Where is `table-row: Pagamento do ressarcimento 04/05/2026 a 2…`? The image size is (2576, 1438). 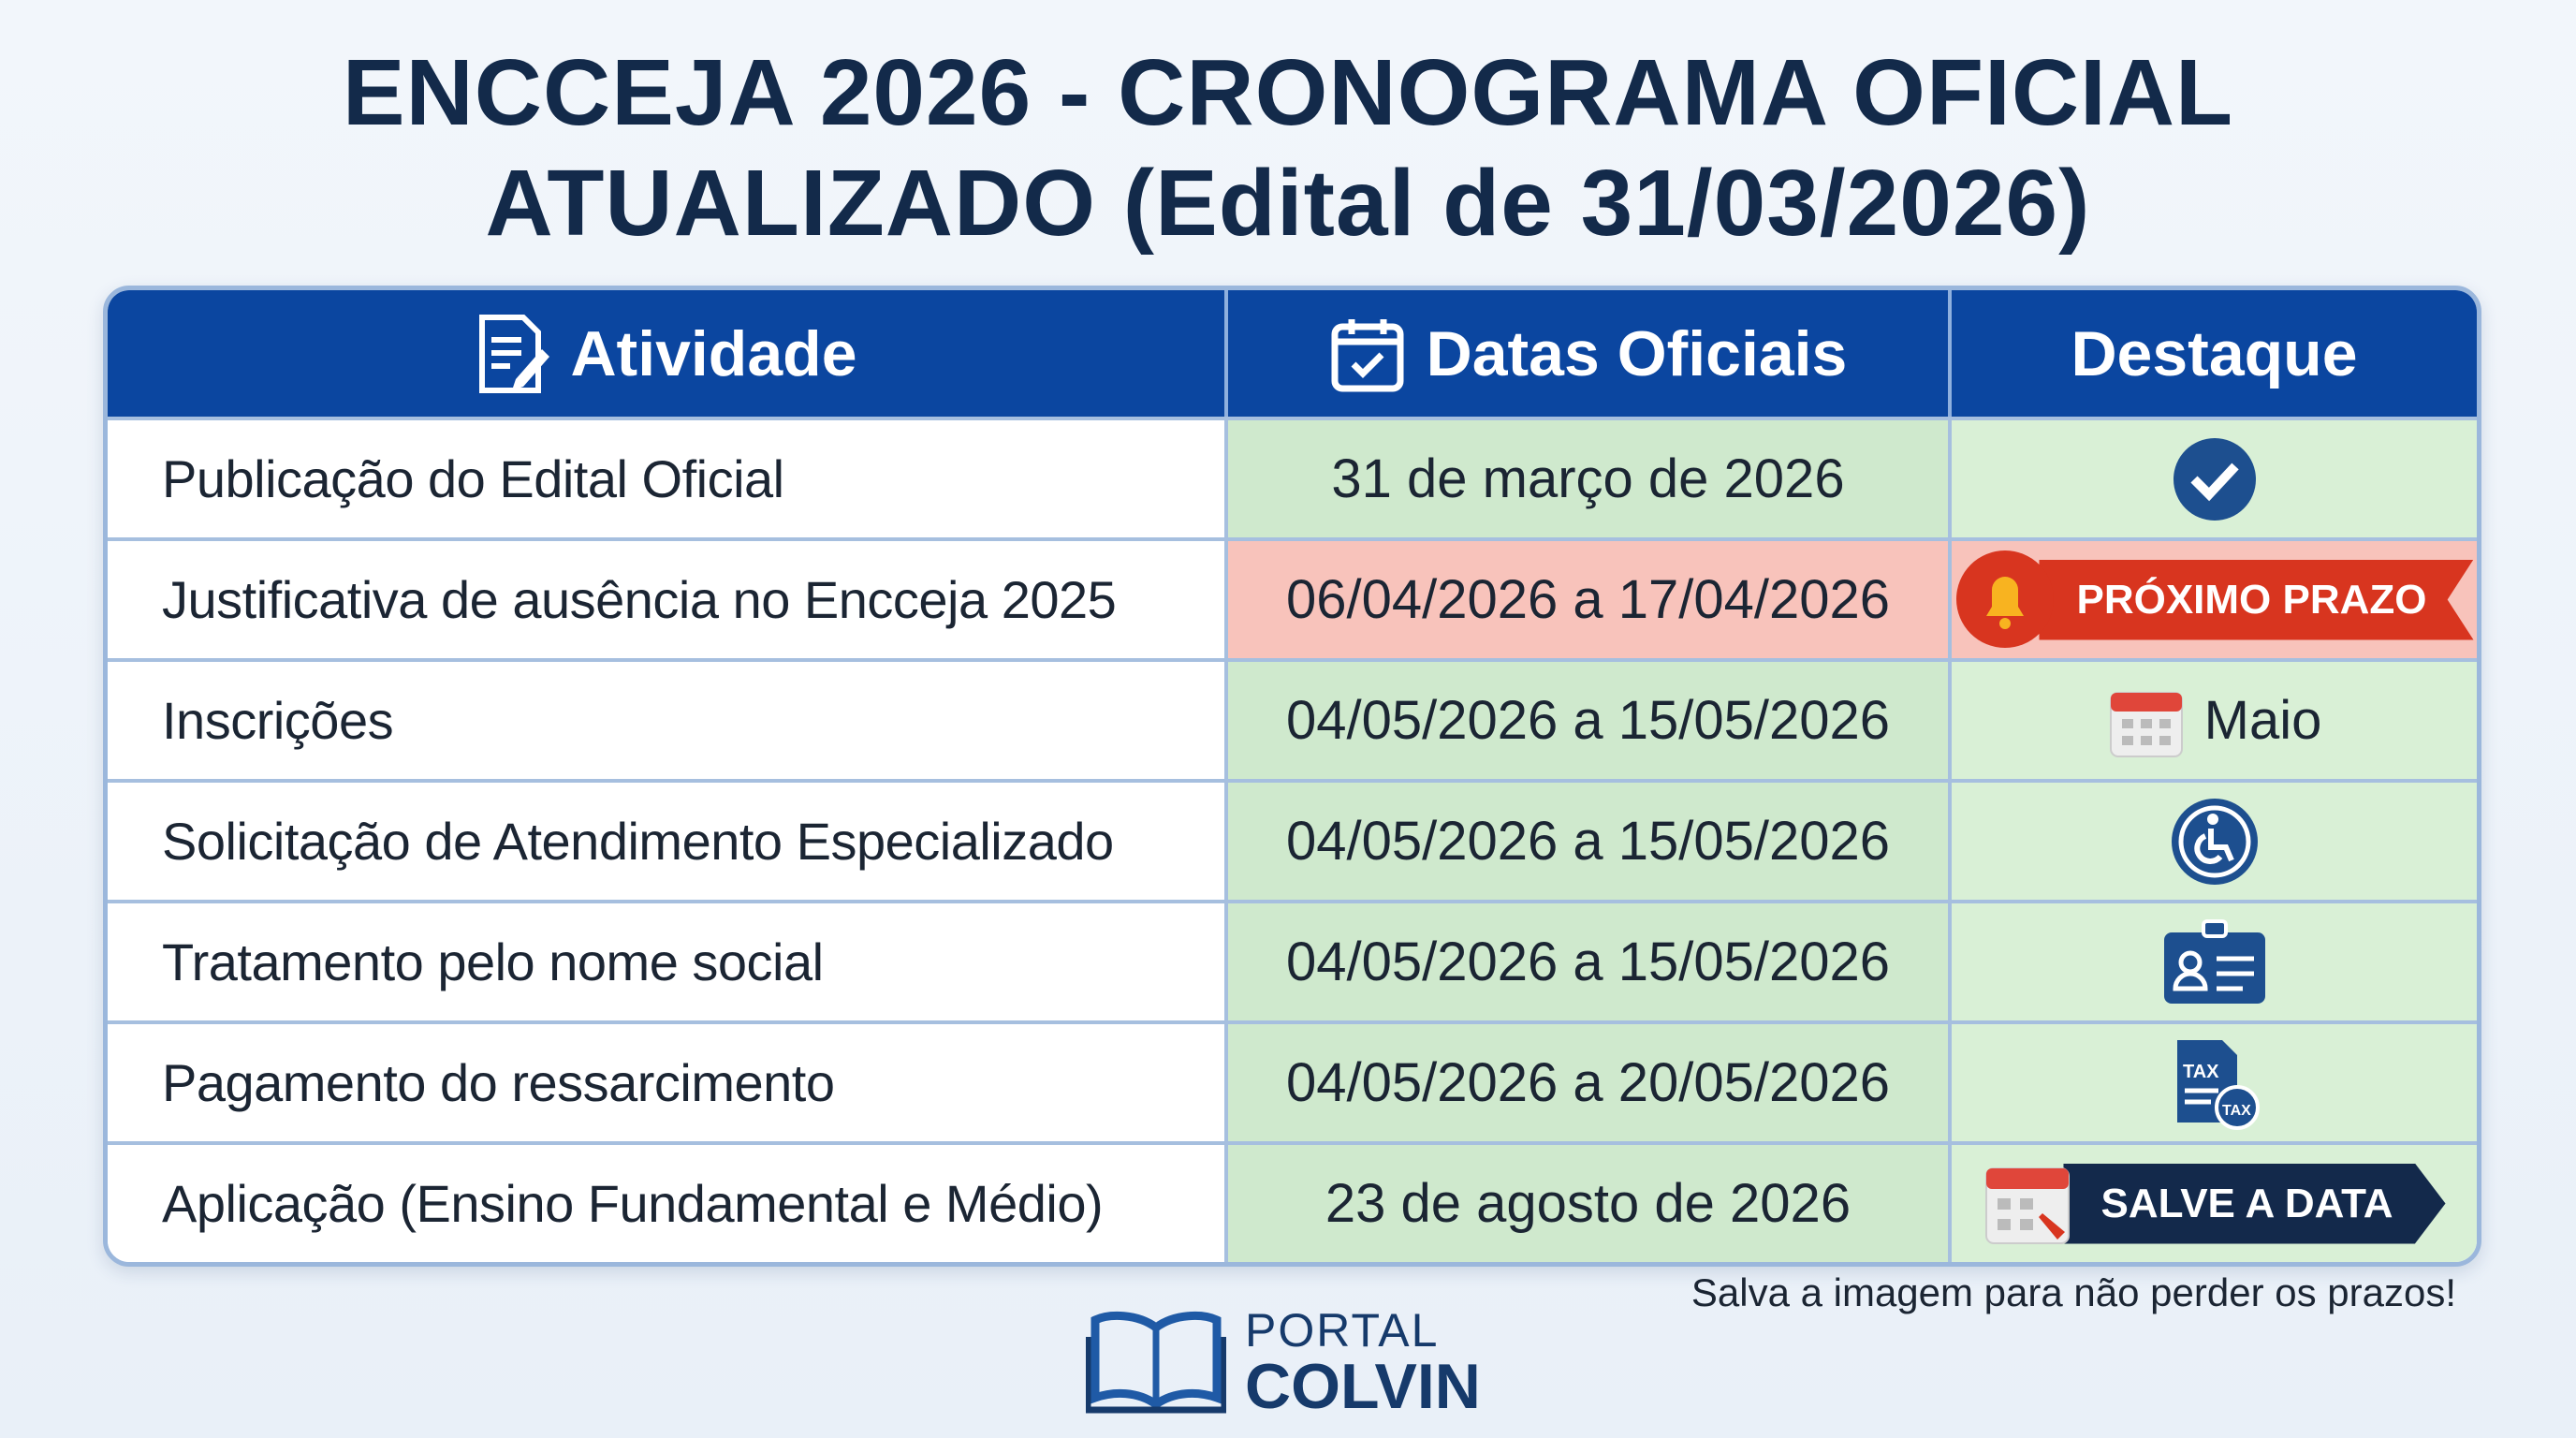 table-row: Pagamento do ressarcimento 04/05/2026 a 2… is located at coordinates (1293, 1080).